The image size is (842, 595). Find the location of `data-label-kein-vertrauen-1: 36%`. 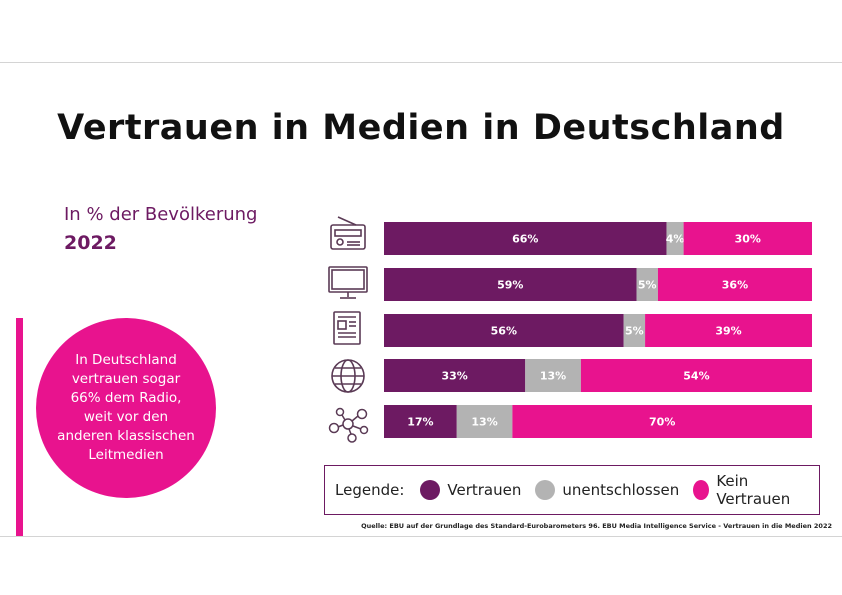

data-label-kein-vertrauen-1: 36% is located at coordinates (735, 285).